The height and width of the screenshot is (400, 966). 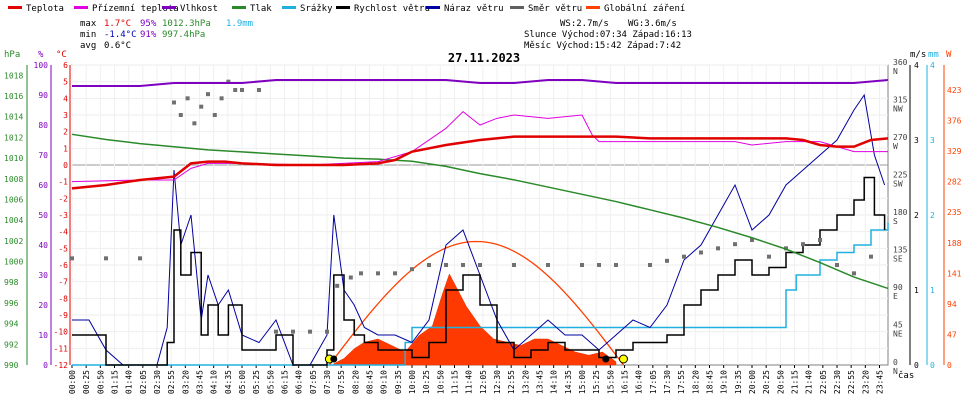 I want to click on tick-dir-deg-7: 45, so click(x=898, y=325).